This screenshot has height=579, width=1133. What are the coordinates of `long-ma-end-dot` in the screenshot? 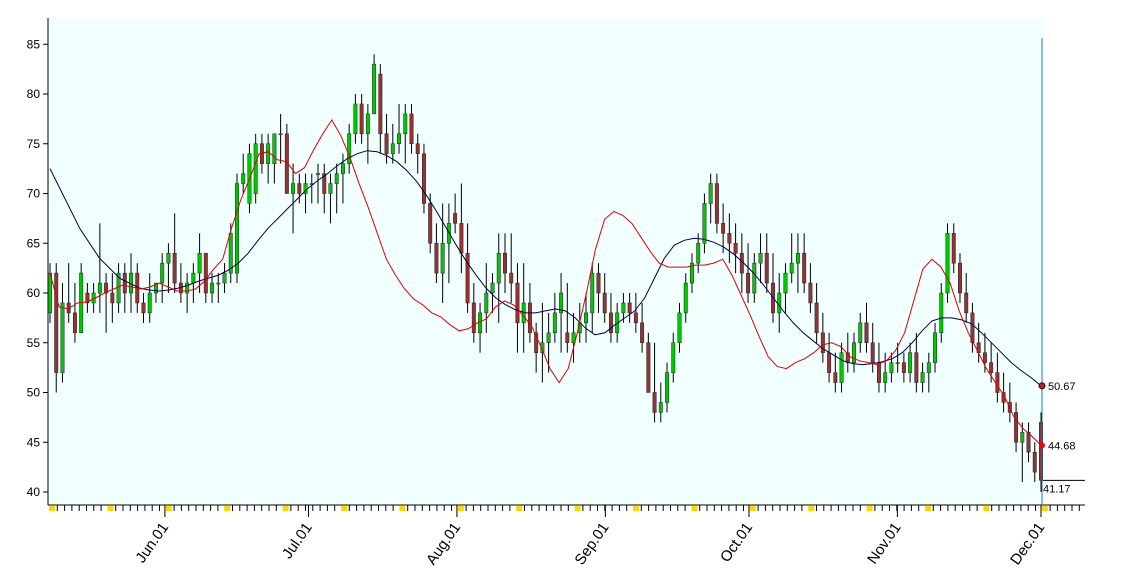 It's located at (1042, 386).